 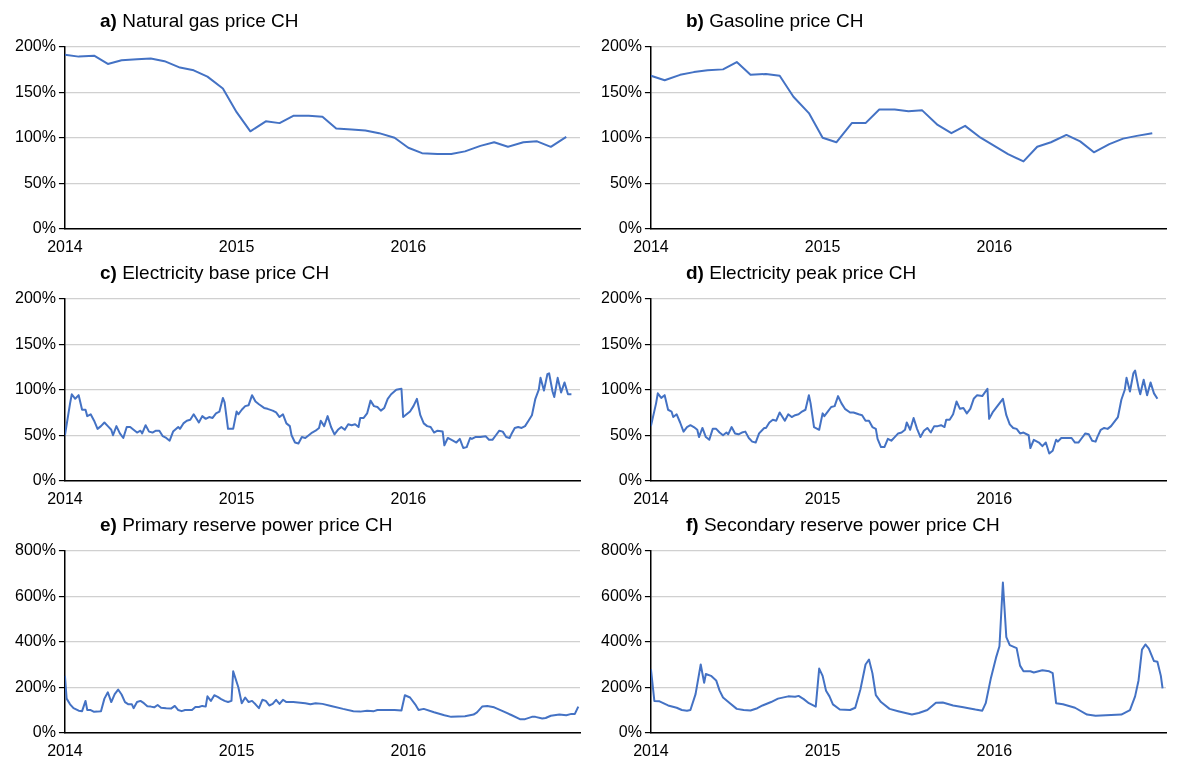 I want to click on chart-title: a) Natural gas price CH, so click(x=199, y=20).